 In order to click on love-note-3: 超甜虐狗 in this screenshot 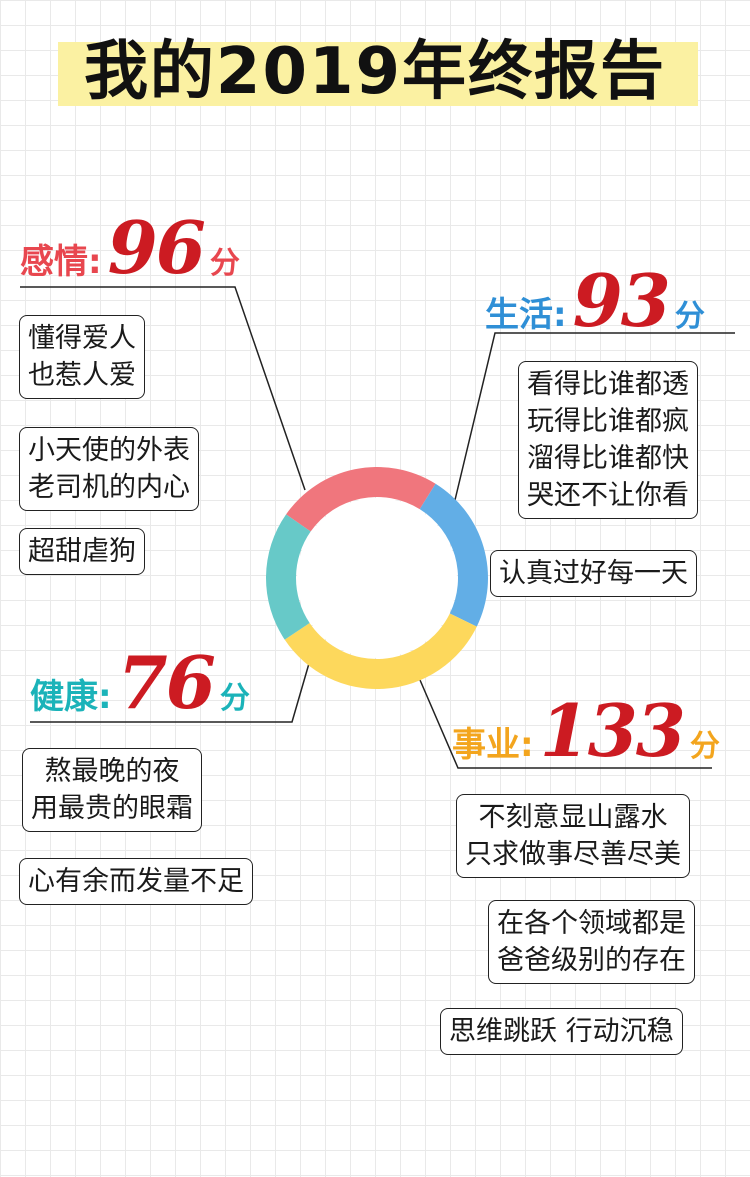, I will do `click(82, 551)`.